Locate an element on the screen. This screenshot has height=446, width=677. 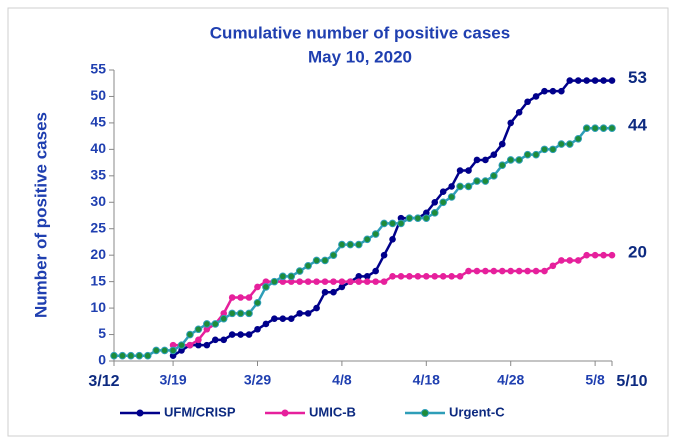
end-label: 44 is located at coordinates (637, 125).